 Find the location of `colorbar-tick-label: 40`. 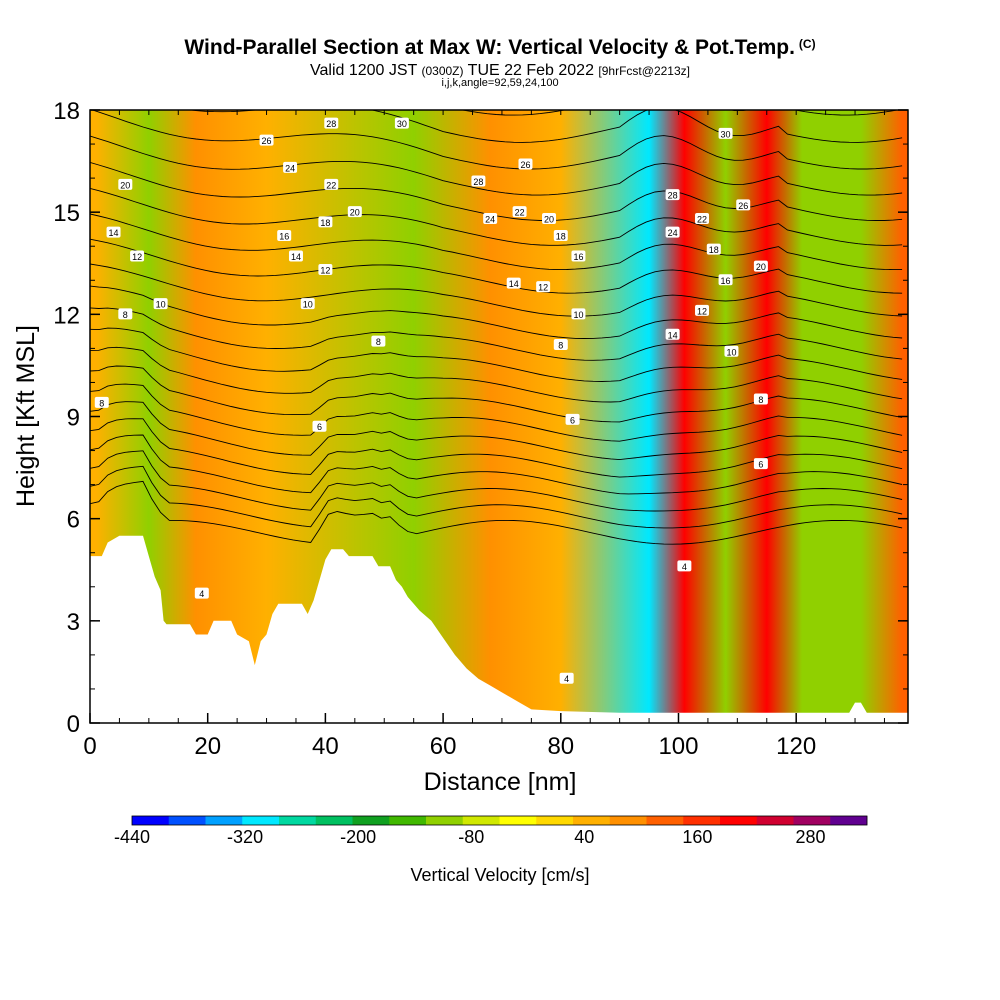

colorbar-tick-label: 40 is located at coordinates (584, 837).